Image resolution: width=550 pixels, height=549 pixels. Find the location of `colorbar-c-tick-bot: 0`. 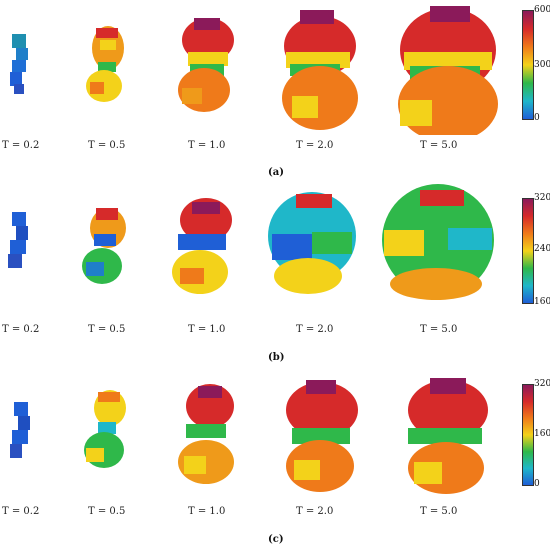

colorbar-c-tick-bot: 0 is located at coordinates (537, 484).